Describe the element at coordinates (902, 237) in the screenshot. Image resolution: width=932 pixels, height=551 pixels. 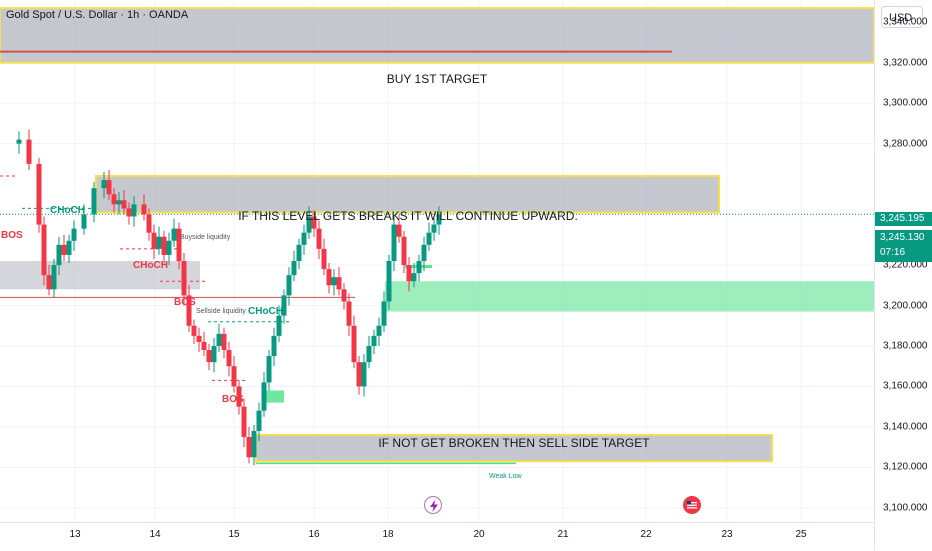
I see `current-price-value: 3,245.130` at that location.